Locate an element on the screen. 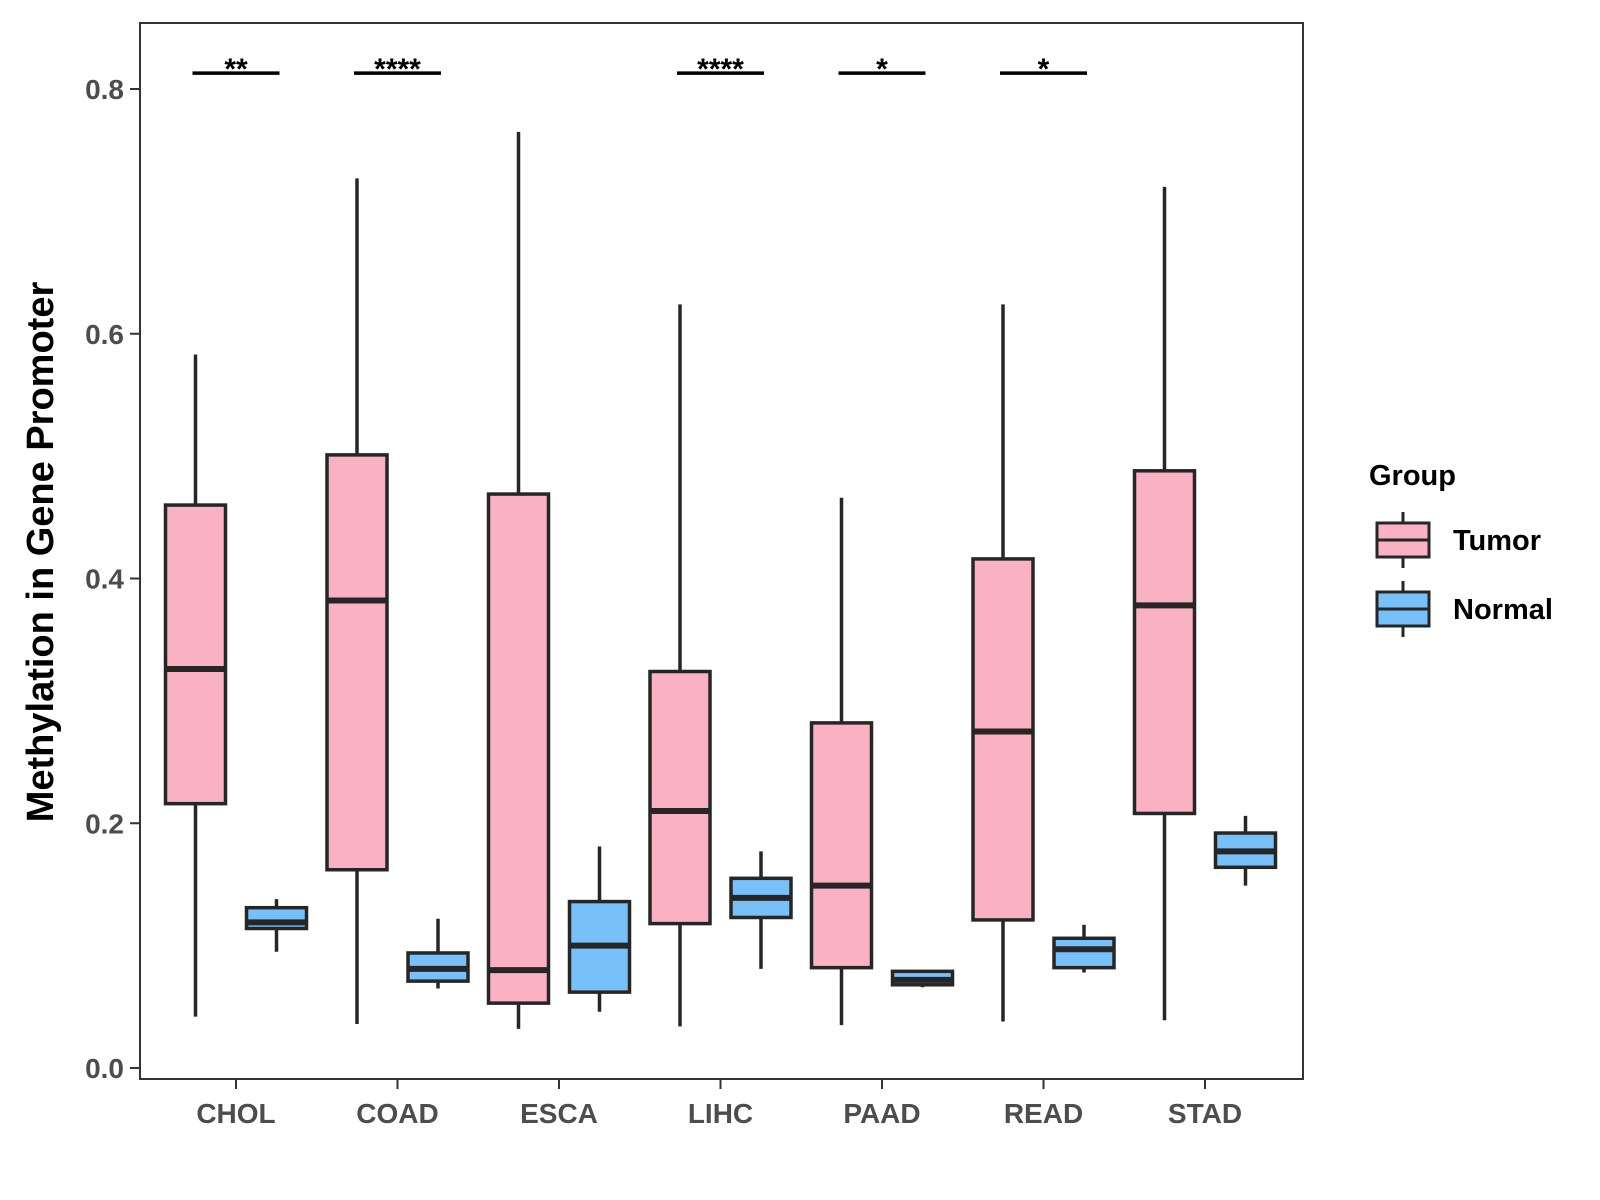  box-tumor-stad is located at coordinates (1164, 603).